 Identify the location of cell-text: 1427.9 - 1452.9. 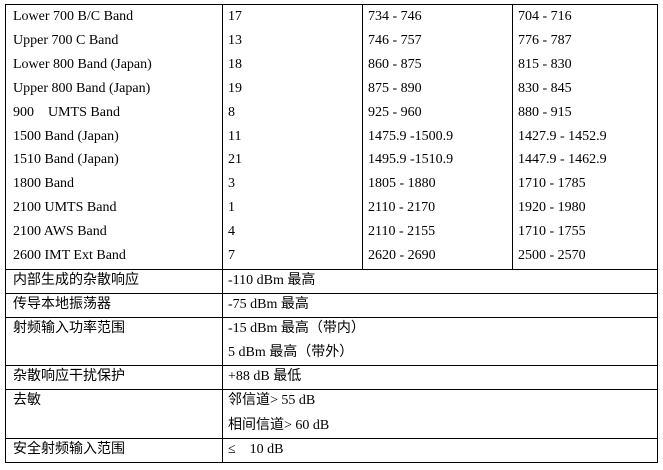
(562, 136).